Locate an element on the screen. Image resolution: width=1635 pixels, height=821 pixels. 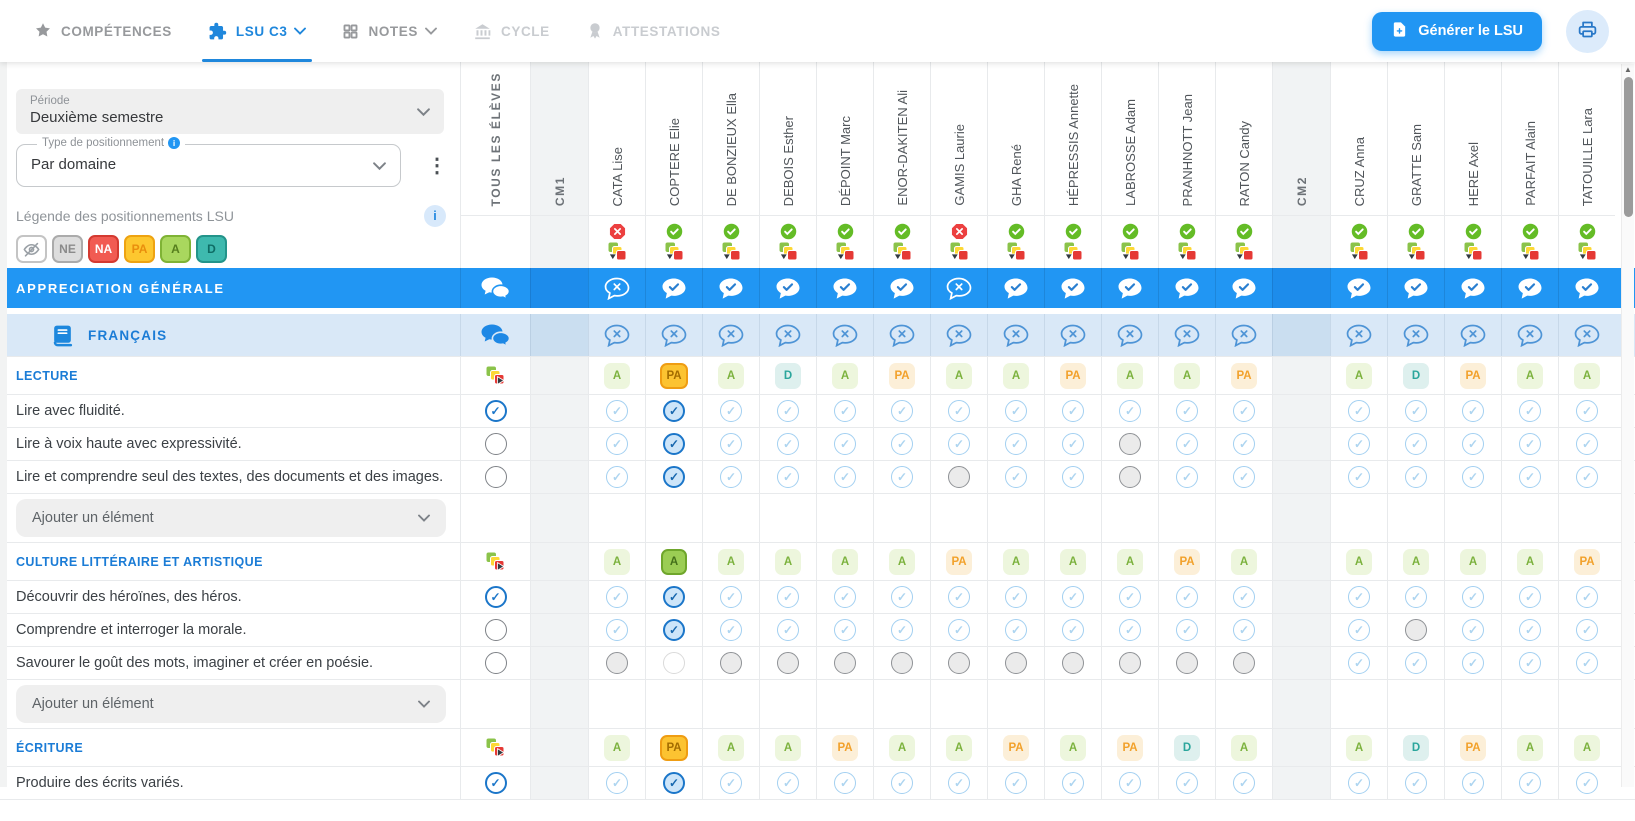
position-badge: PA is located at coordinates (1016, 747).